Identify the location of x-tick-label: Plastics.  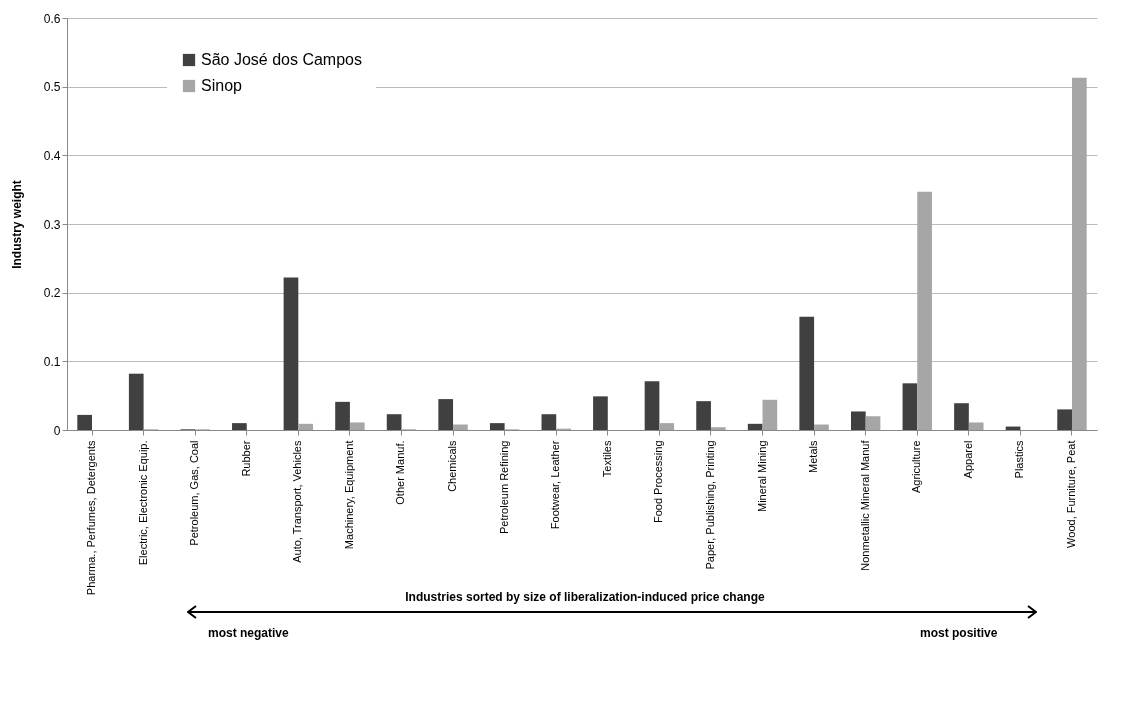
(1019, 459).